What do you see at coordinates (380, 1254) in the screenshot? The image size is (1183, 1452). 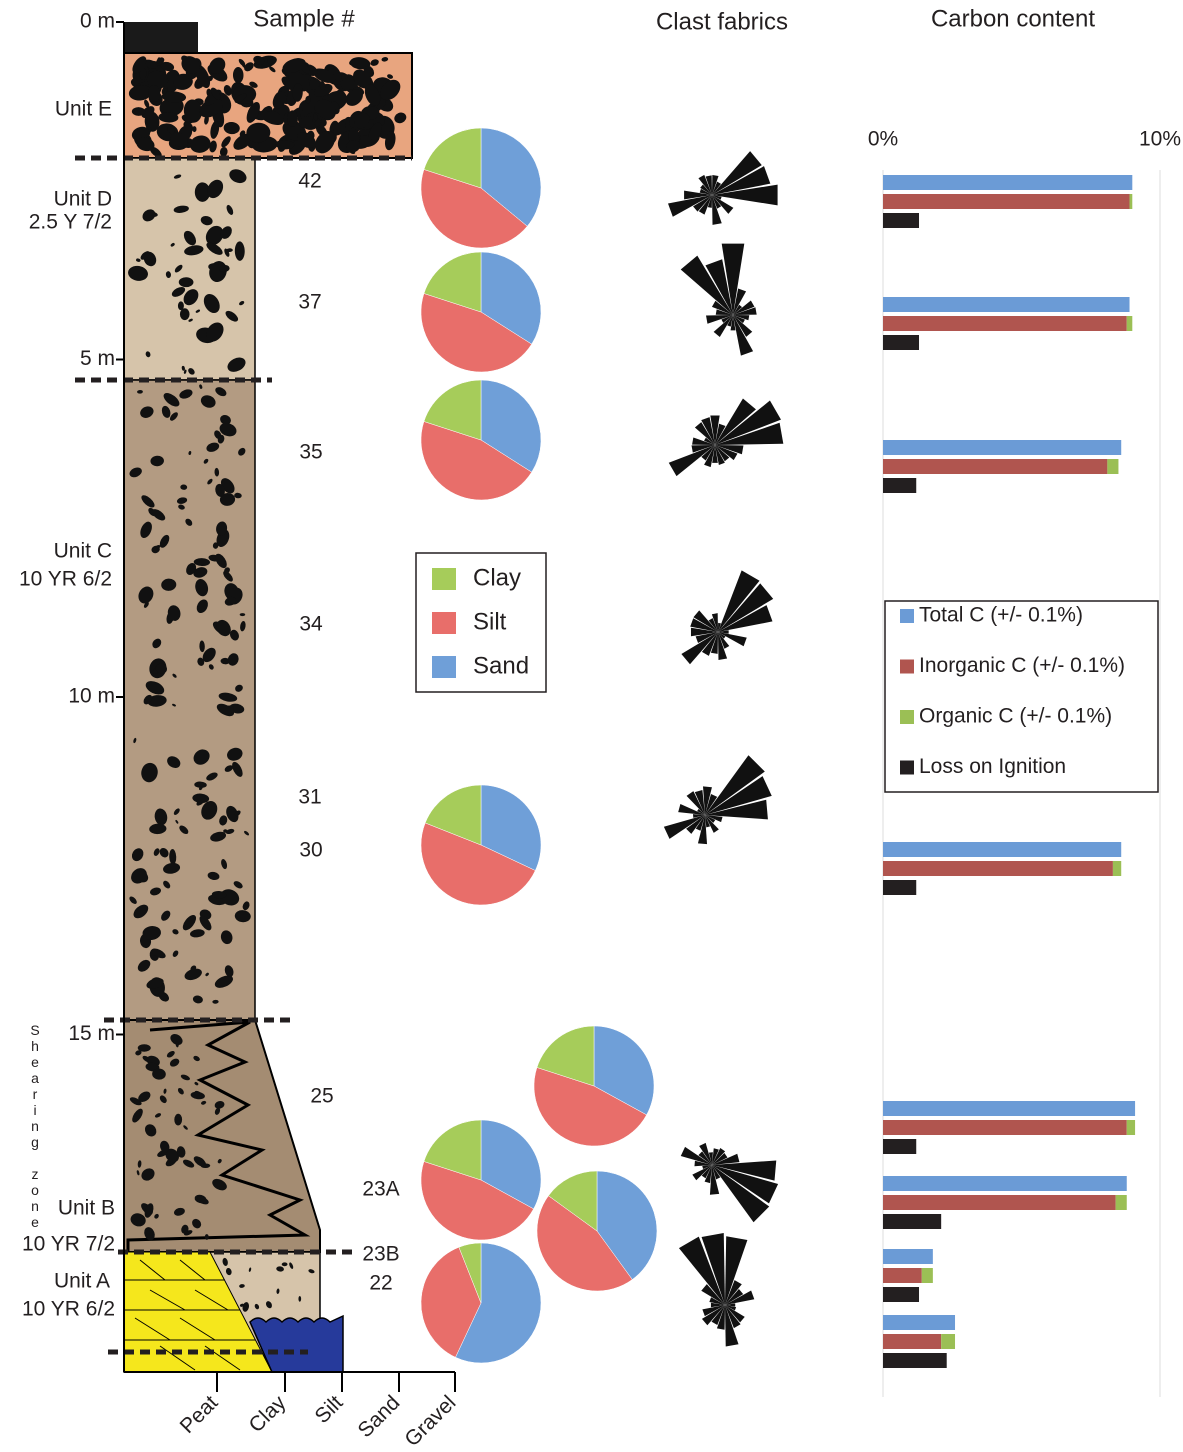 I see `sample: 23B` at bounding box center [380, 1254].